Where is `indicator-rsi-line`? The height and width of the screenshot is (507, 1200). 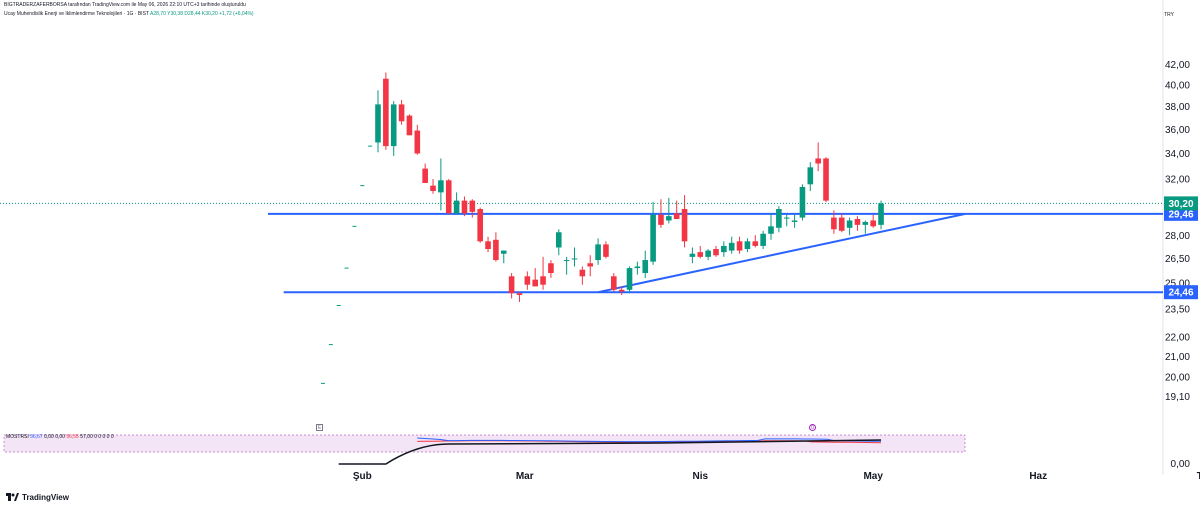
indicator-rsi-line is located at coordinates (649, 440).